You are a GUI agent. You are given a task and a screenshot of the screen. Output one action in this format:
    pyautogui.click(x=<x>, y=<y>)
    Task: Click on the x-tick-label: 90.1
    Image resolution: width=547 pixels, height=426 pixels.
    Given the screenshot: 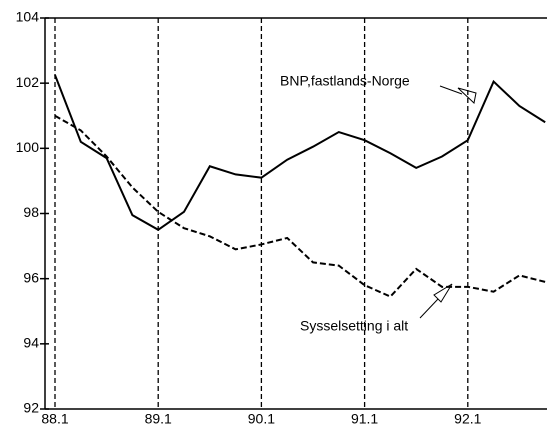 What is the action you would take?
    pyautogui.click(x=261, y=418)
    